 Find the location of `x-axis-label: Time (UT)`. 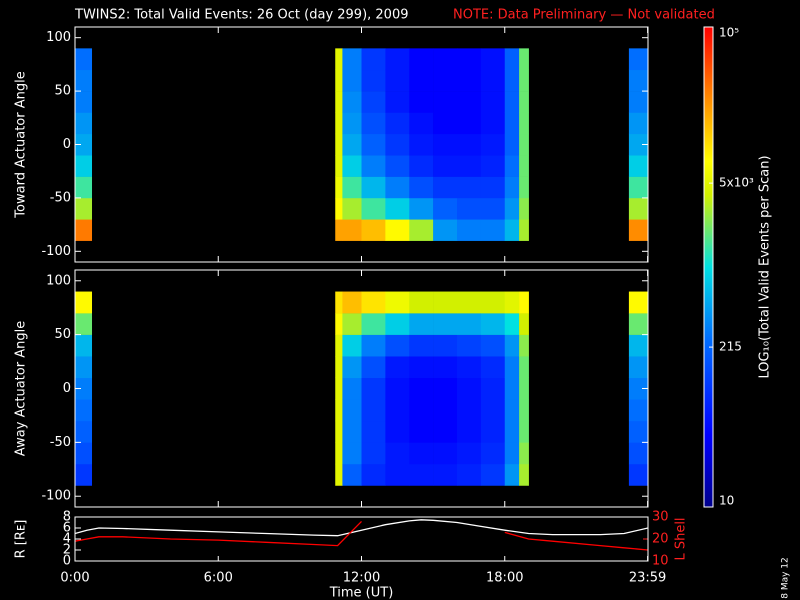

x-axis-label: Time (UT) is located at coordinates (361, 593).